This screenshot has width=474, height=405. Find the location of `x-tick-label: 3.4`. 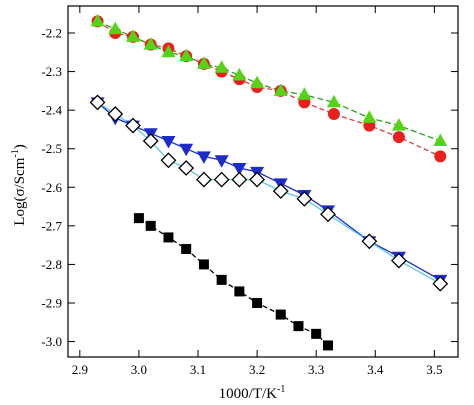

x-tick-label: 3.4 is located at coordinates (375, 369).